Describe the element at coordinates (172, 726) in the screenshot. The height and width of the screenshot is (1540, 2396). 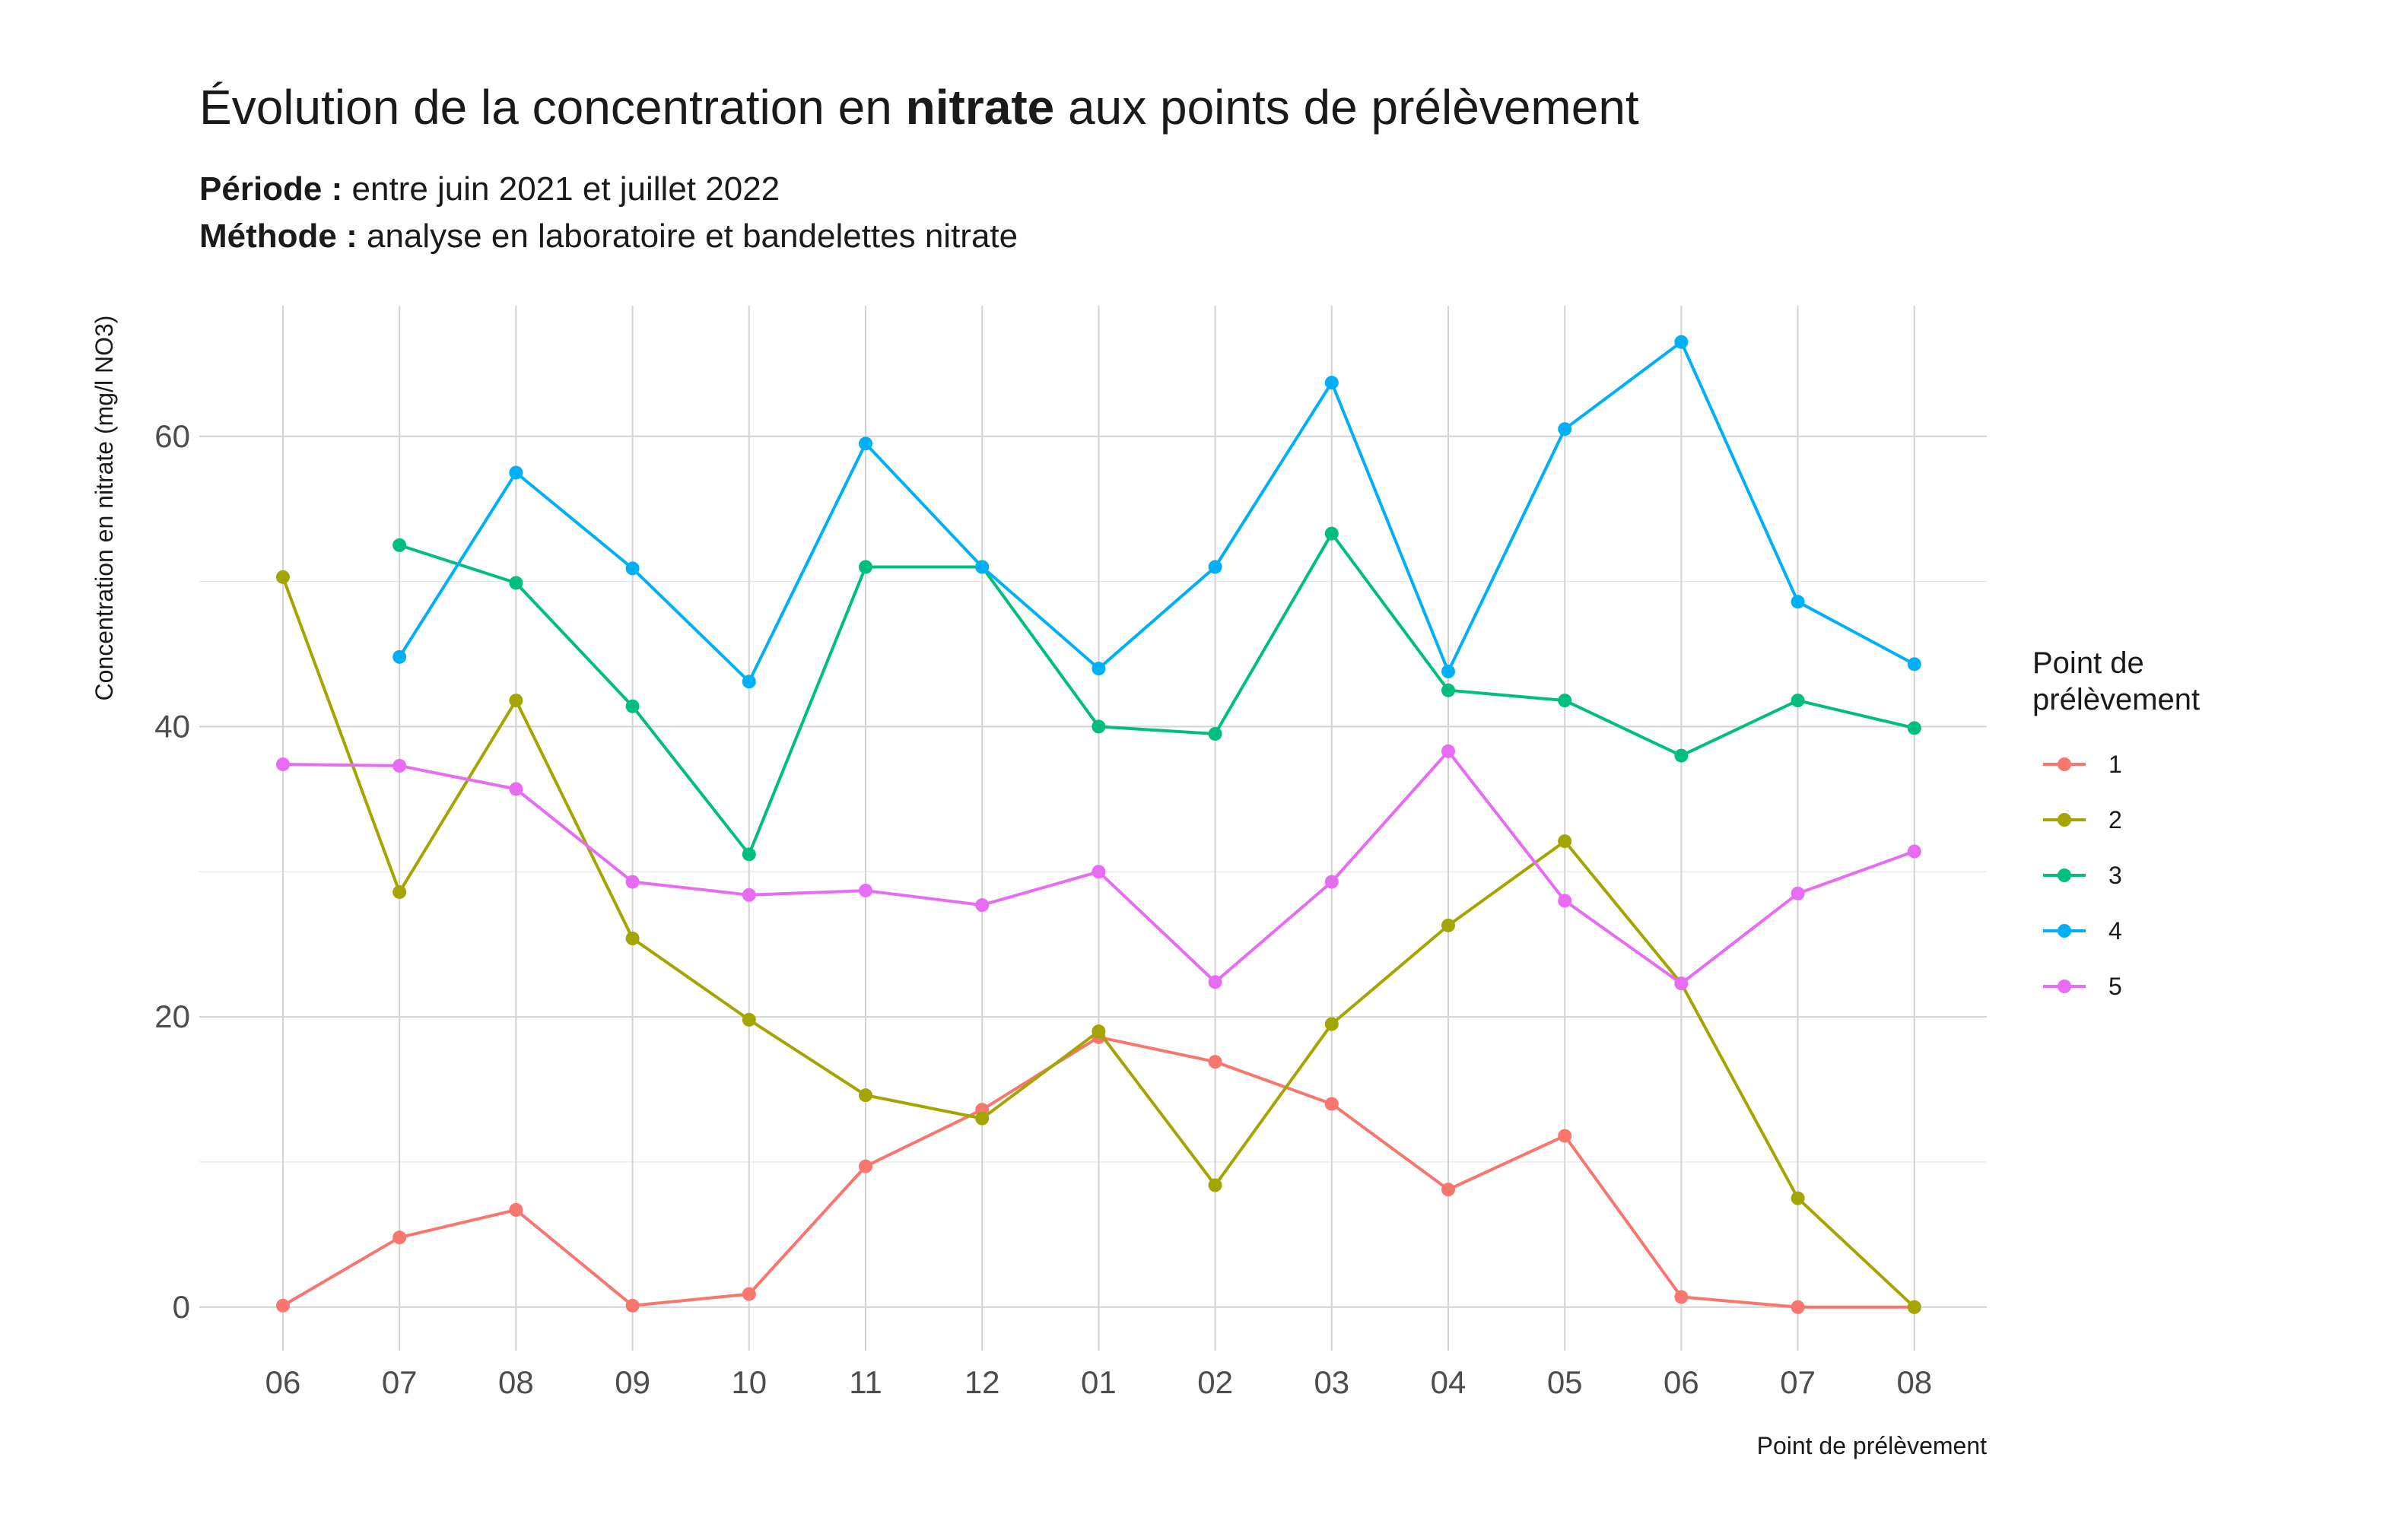
I see `y-tick-label: 40` at that location.